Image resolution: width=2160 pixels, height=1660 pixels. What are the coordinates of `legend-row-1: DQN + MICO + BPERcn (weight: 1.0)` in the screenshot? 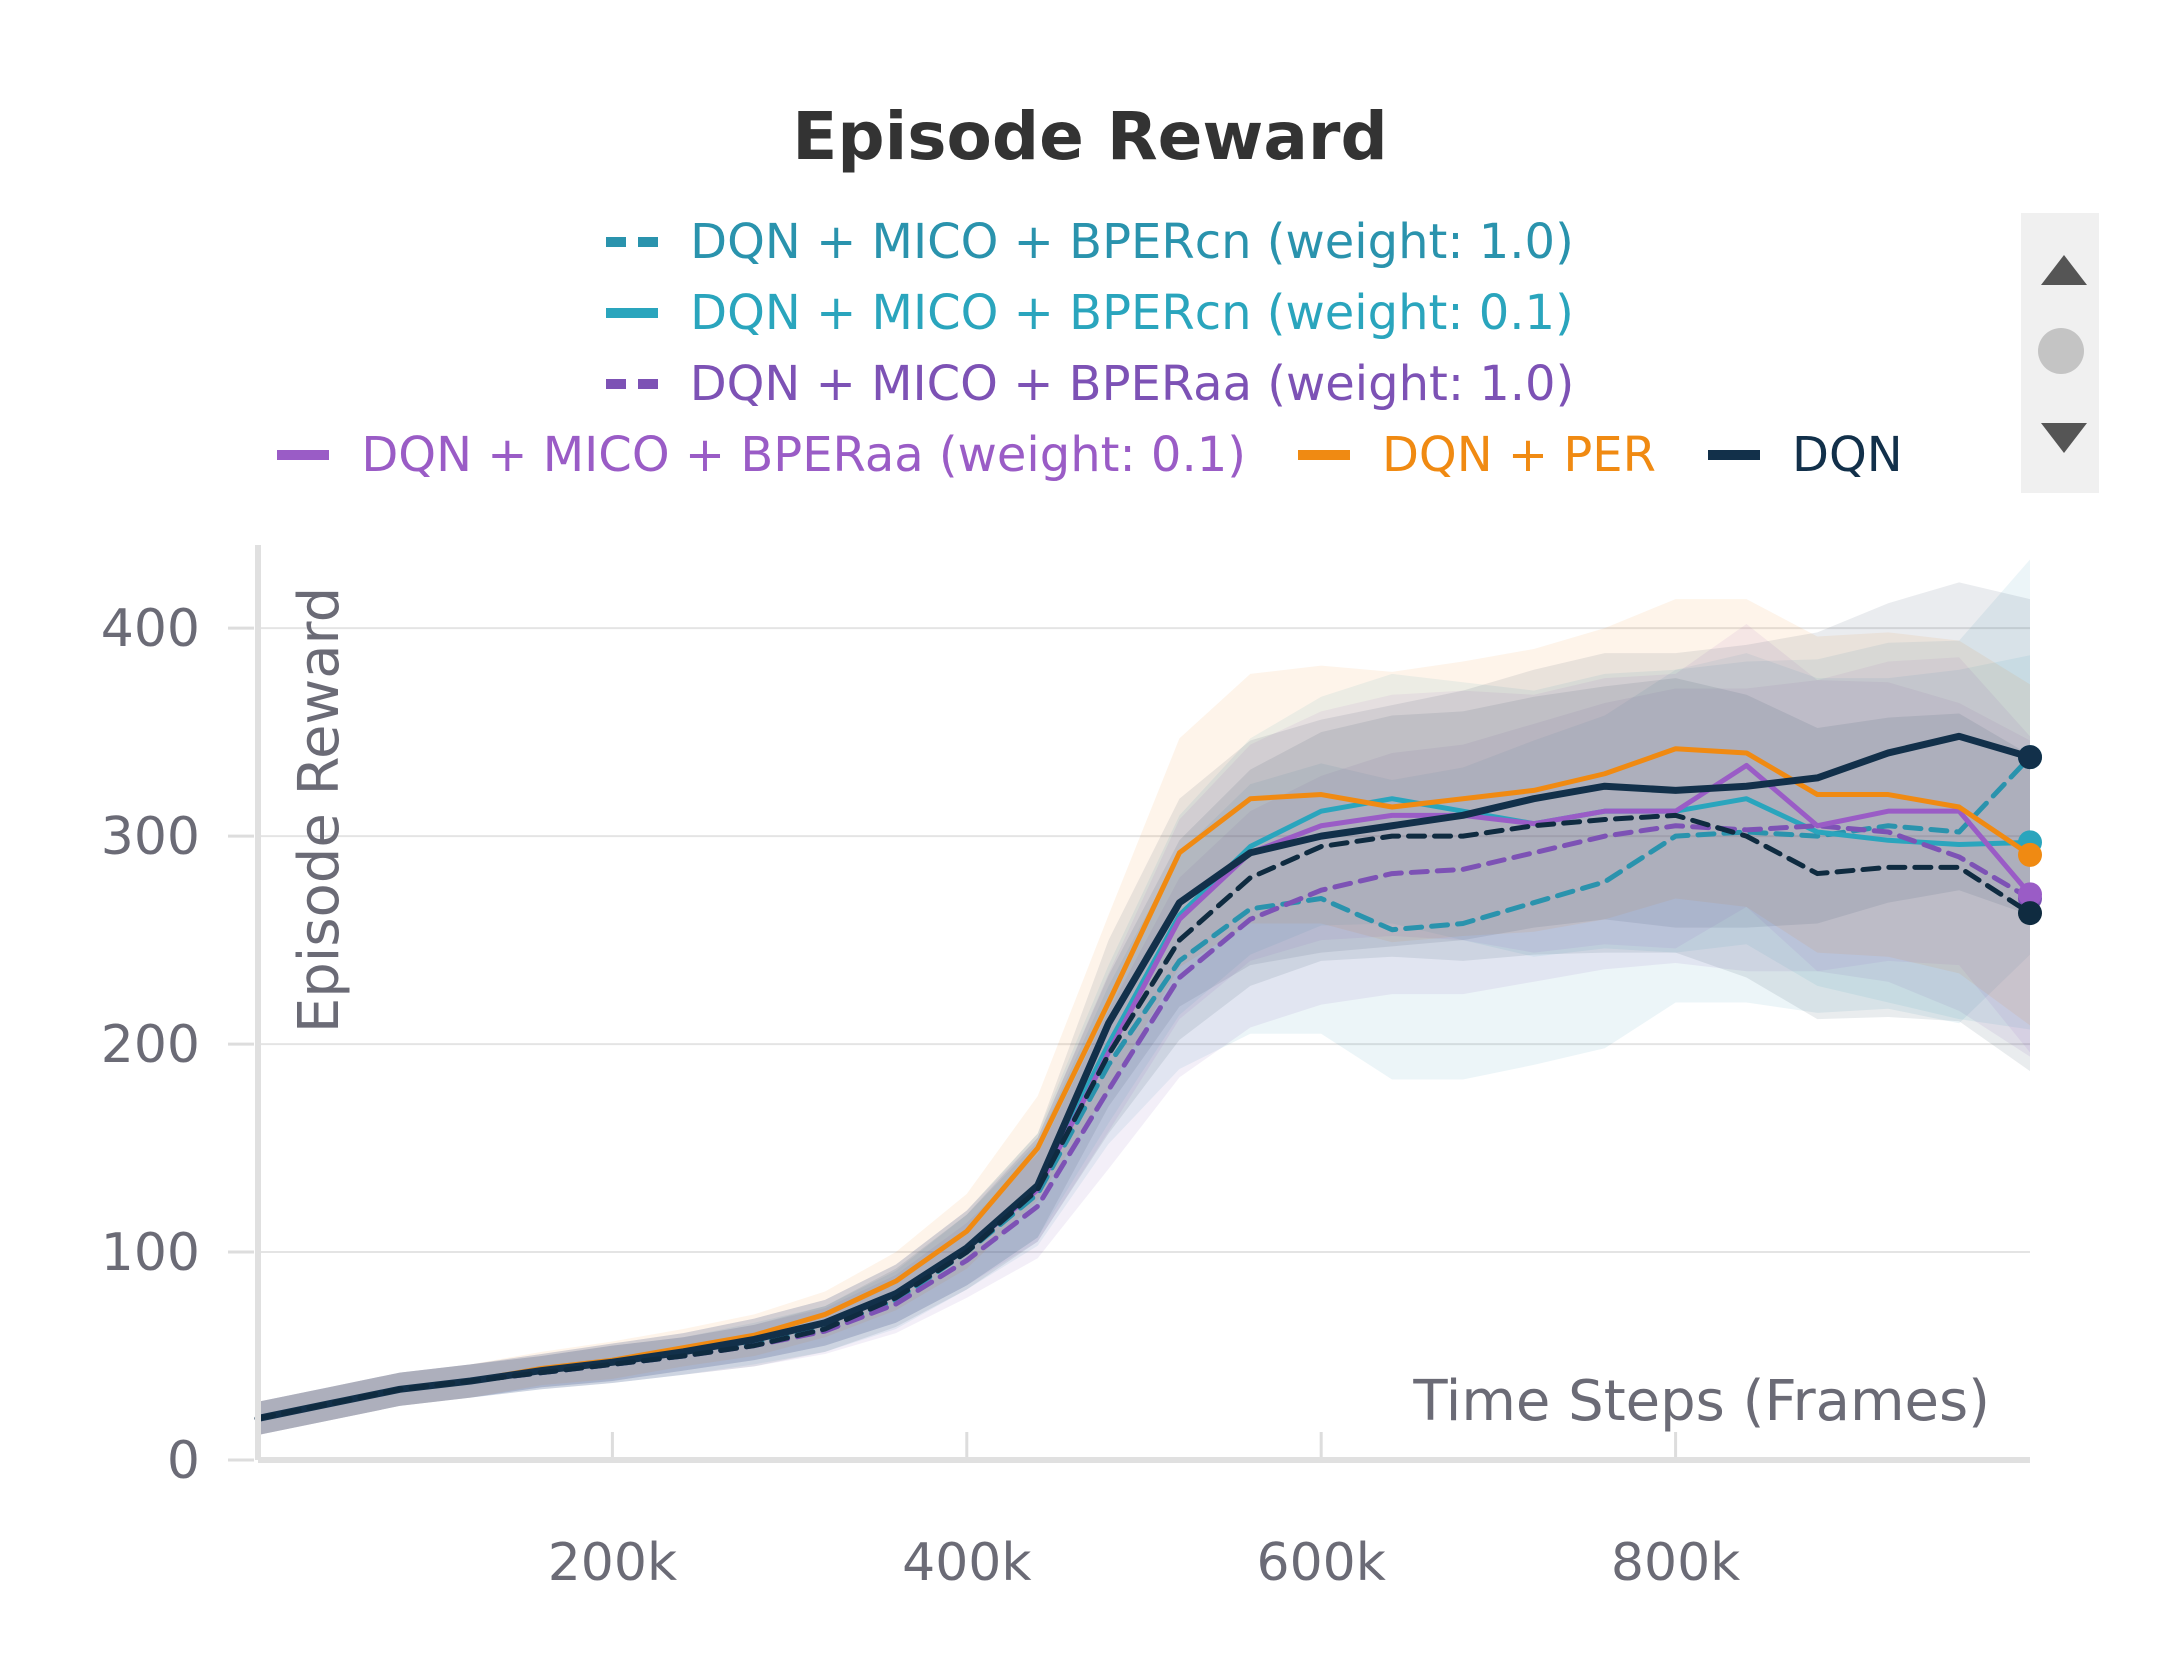 It's located at (1080, 242).